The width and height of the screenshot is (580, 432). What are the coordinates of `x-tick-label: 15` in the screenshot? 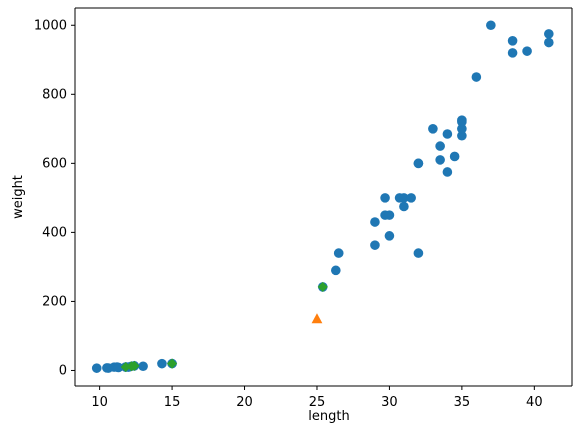 It's located at (172, 402).